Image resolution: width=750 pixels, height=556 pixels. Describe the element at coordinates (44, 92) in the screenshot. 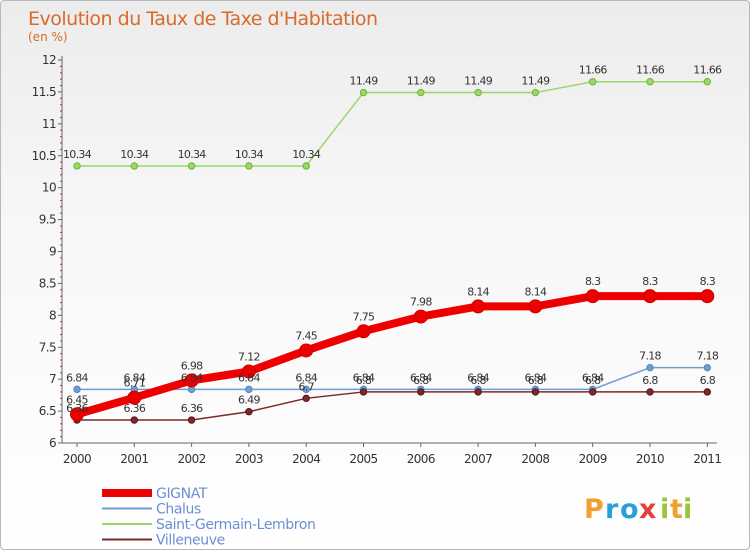

I see `y-tick-label: 11.5` at that location.